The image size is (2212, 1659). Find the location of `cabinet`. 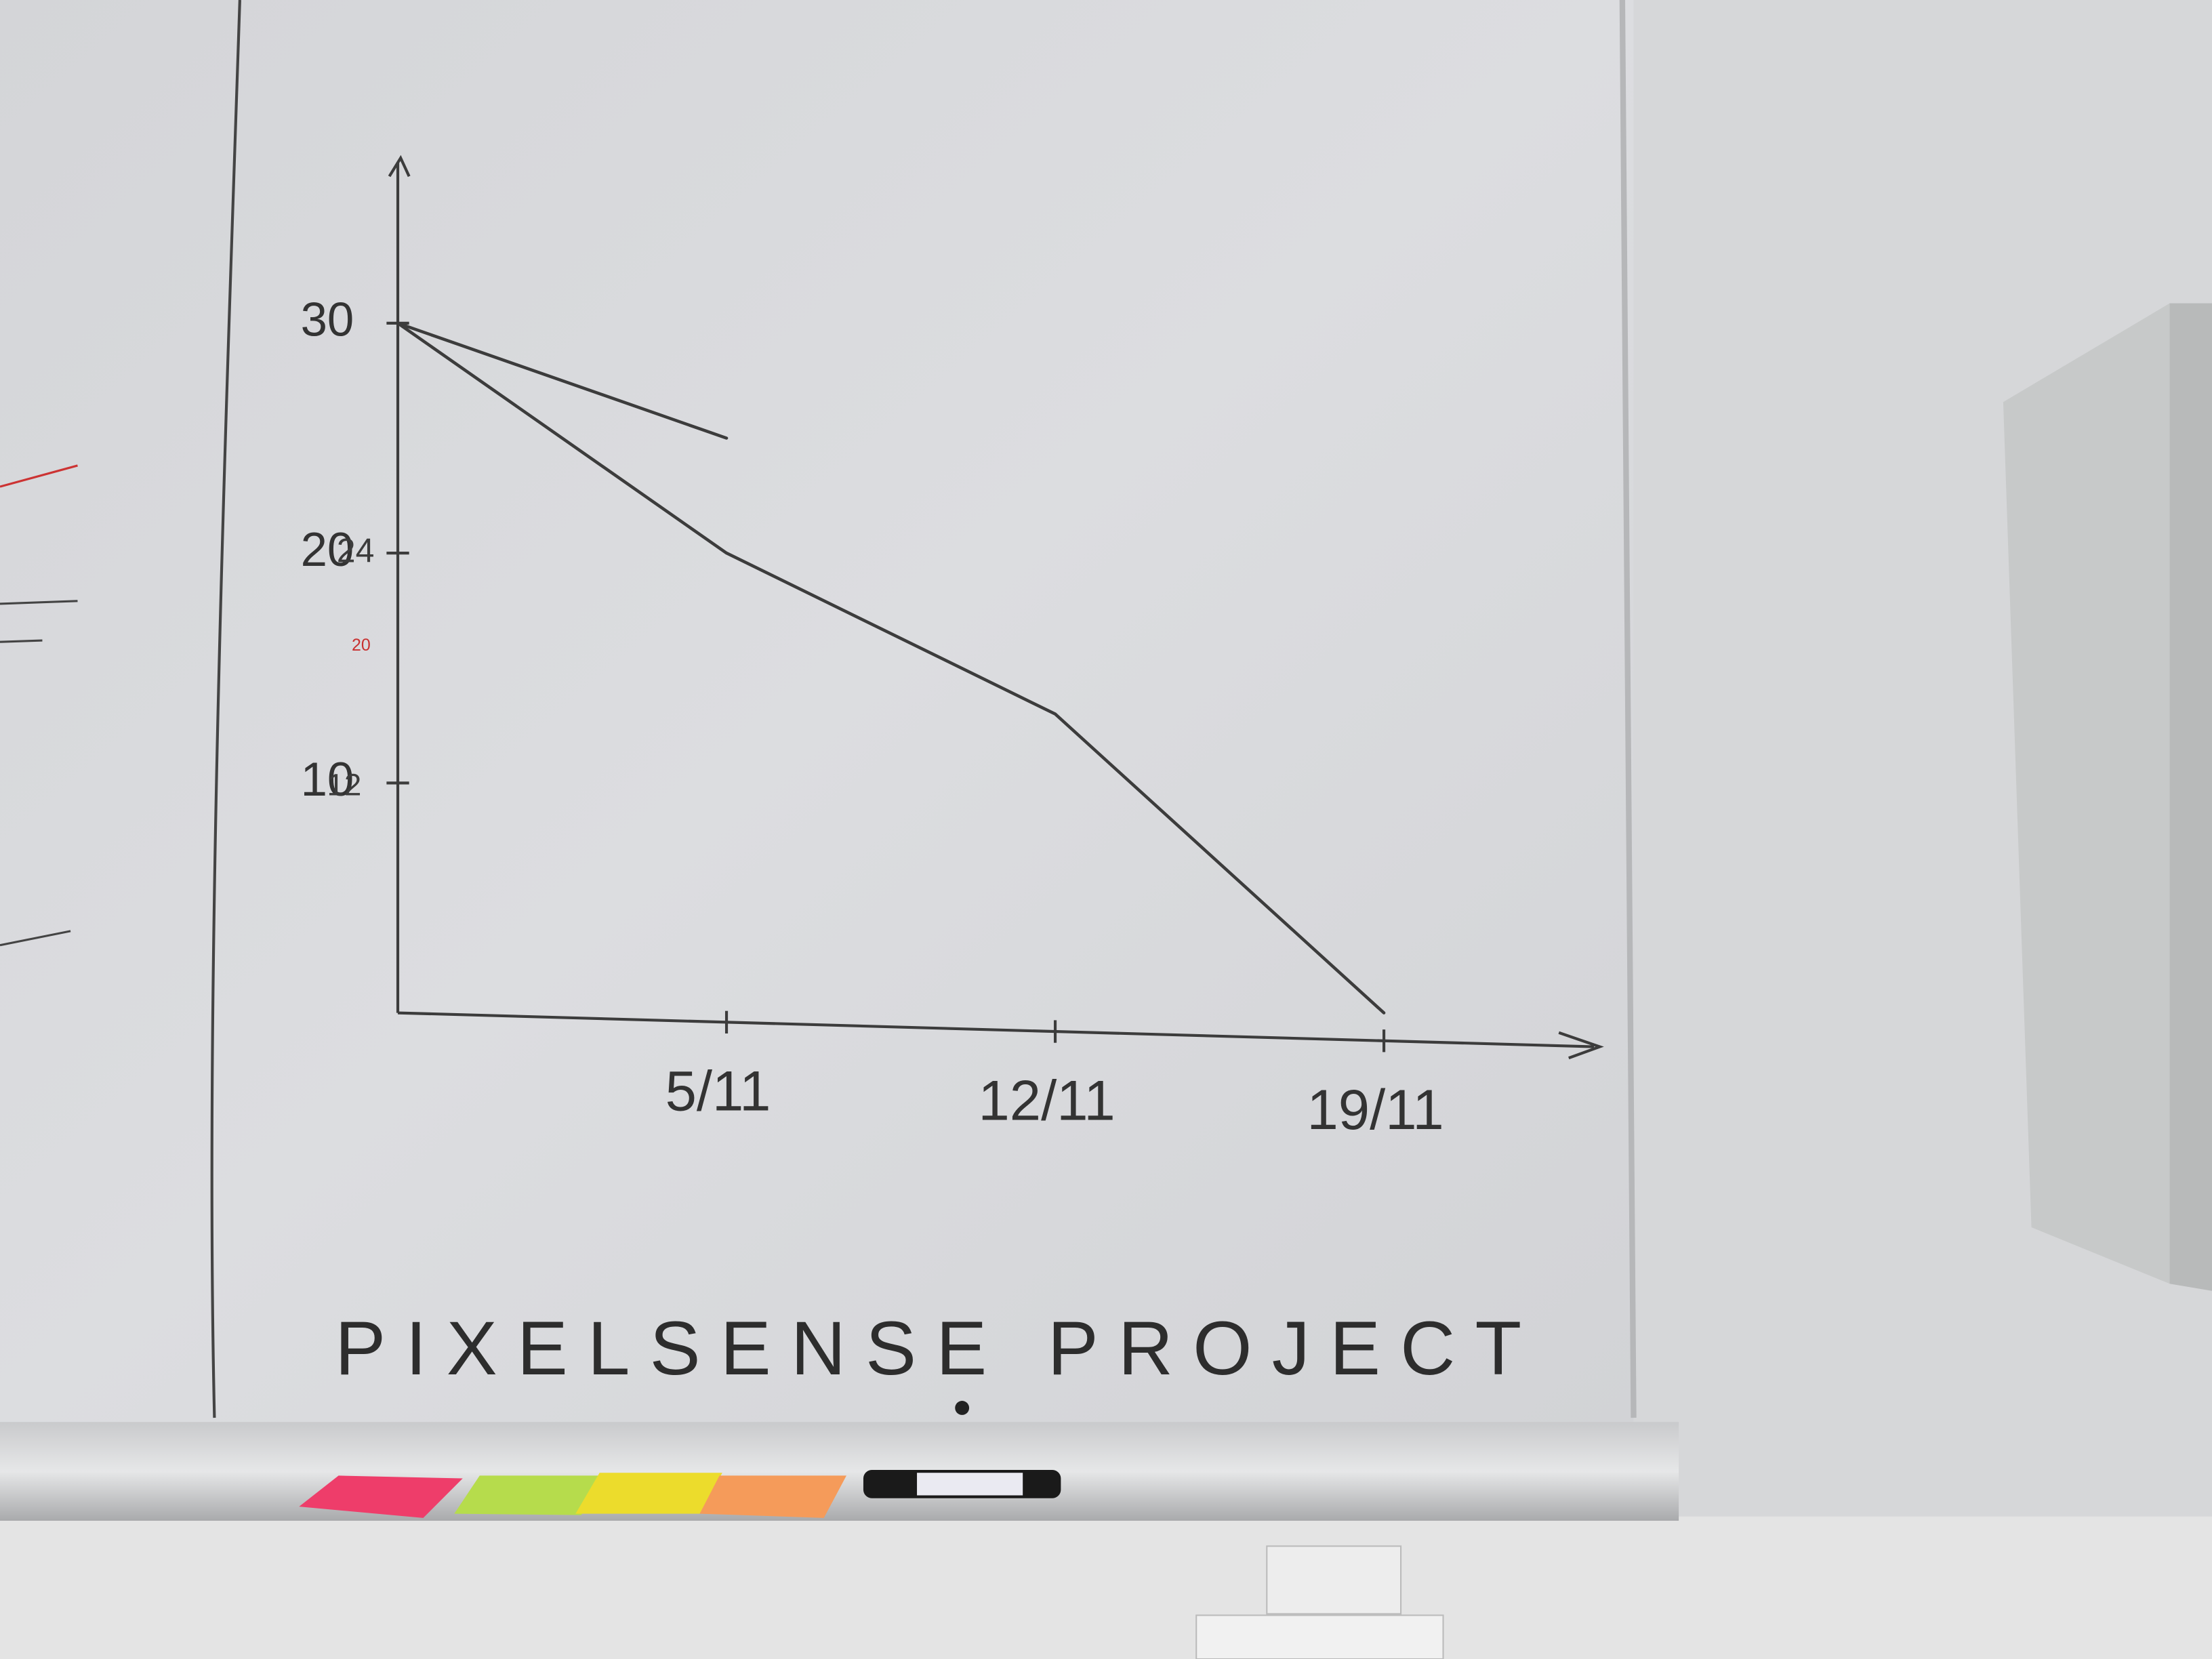

cabinet is located at coordinates (2107, 797).